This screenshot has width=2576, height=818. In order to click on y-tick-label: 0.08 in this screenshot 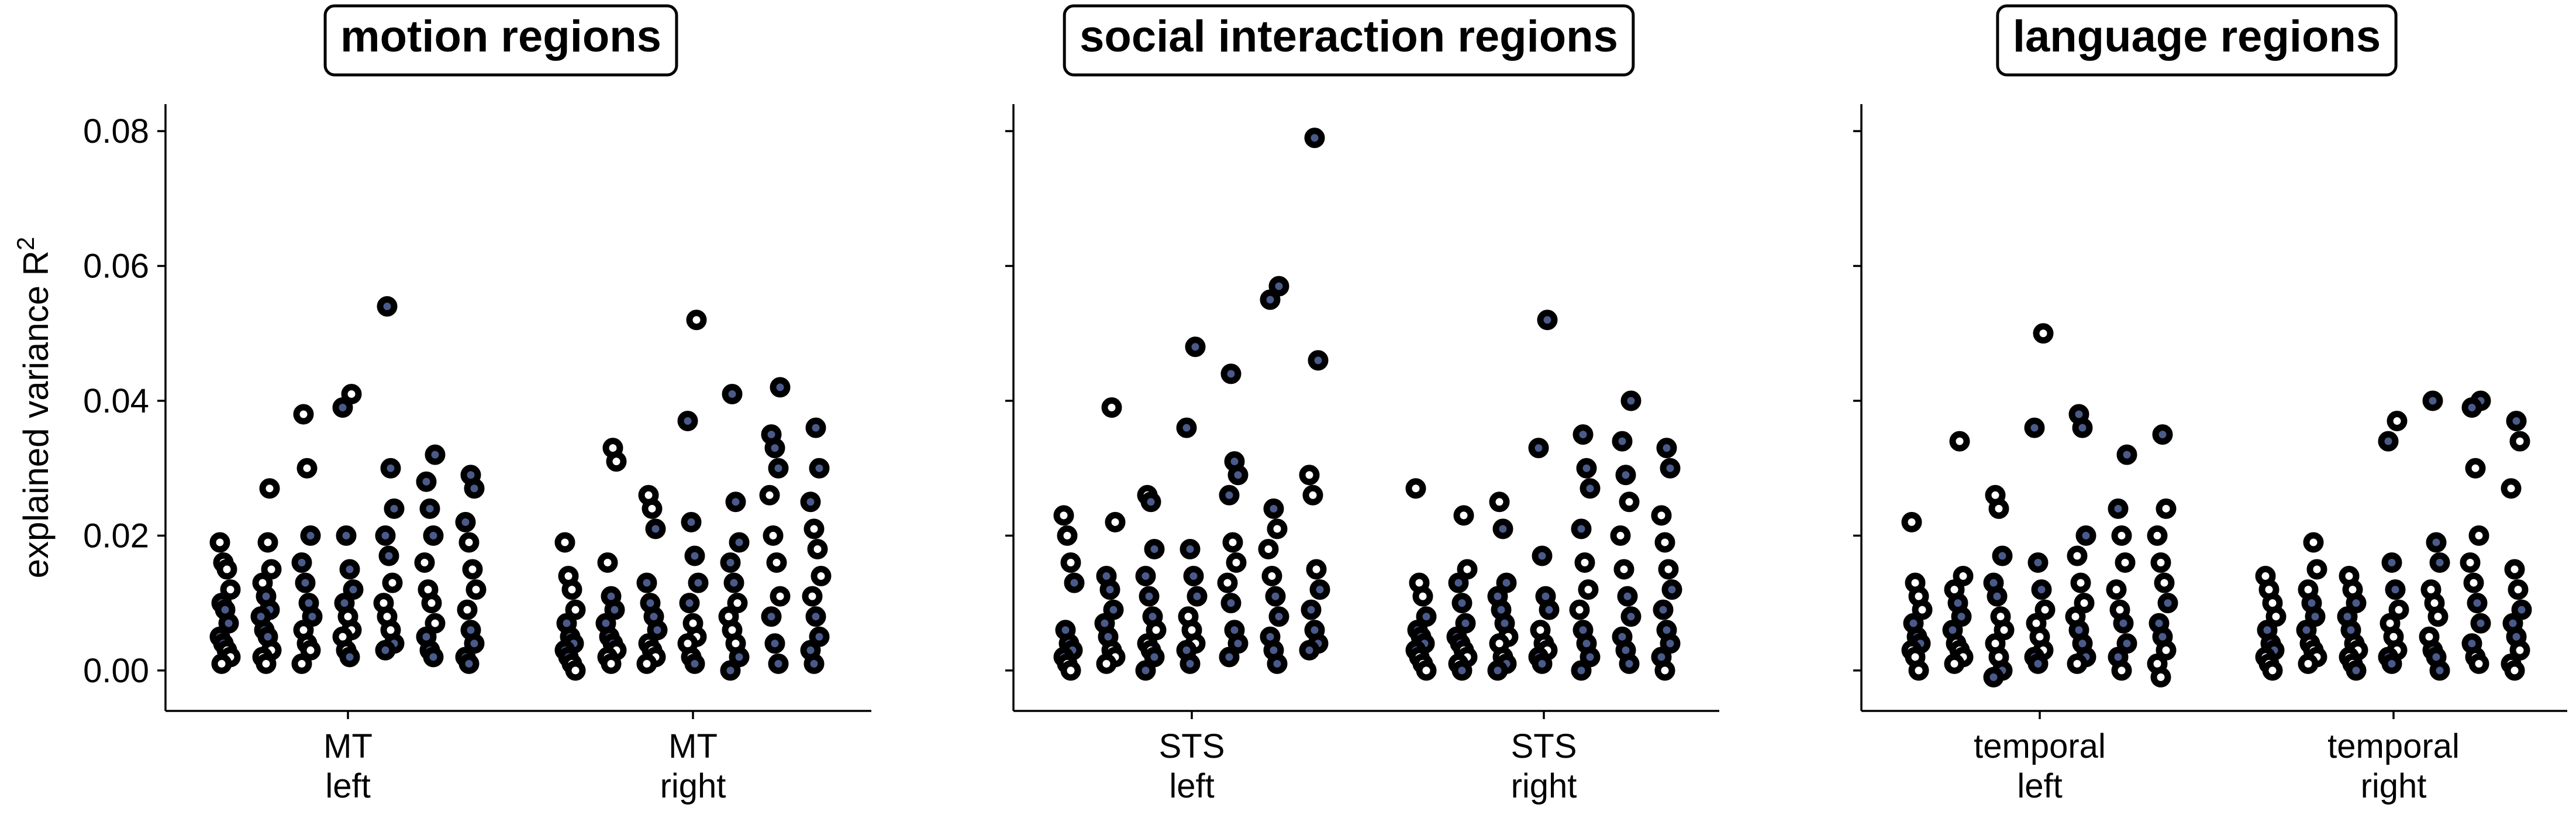, I will do `click(116, 131)`.